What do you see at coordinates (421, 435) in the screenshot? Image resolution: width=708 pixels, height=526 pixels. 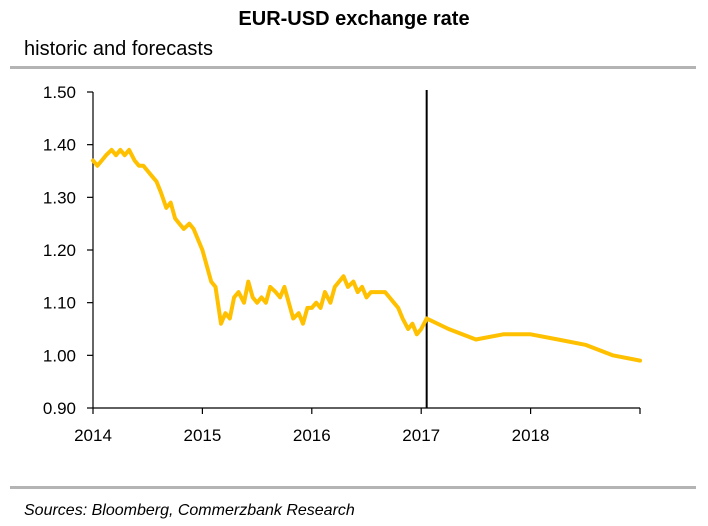 I see `x-tick-label: 2017` at bounding box center [421, 435].